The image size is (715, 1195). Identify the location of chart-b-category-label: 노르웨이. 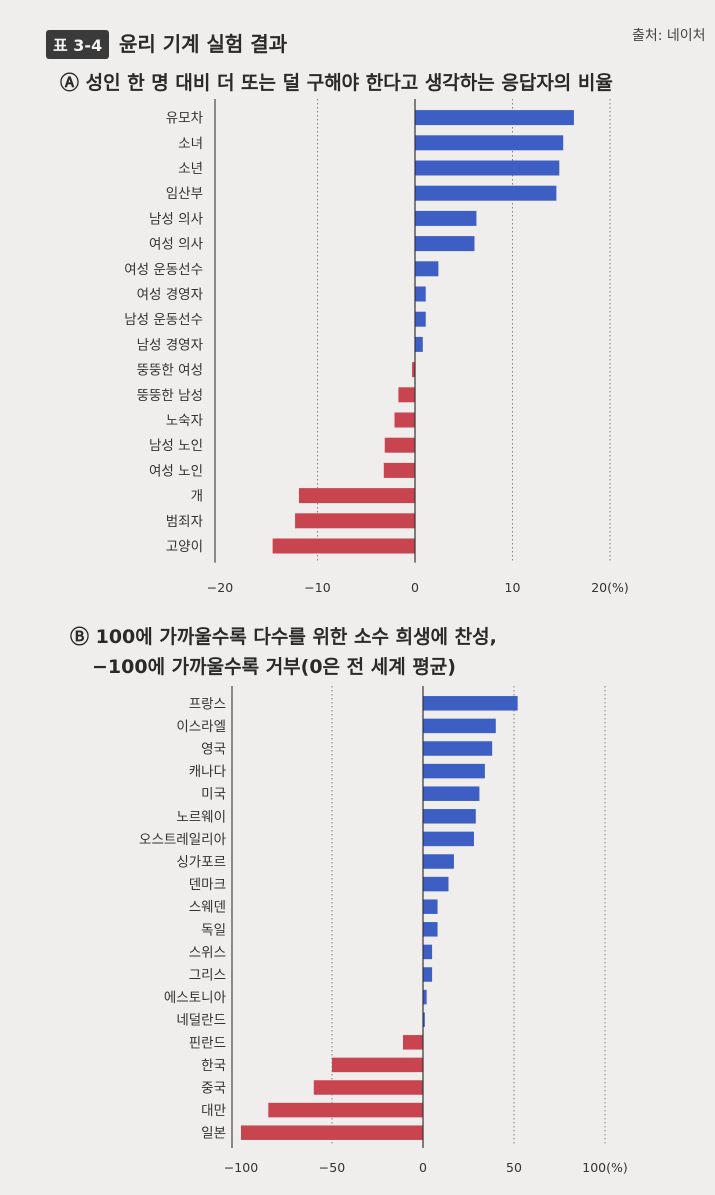
(201, 817).